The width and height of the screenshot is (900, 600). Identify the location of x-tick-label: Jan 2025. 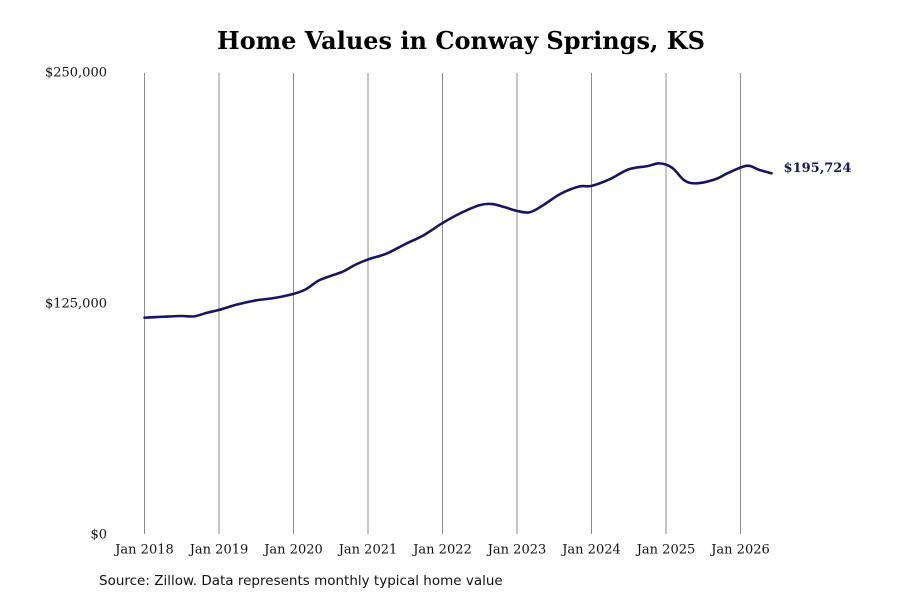
(665, 550).